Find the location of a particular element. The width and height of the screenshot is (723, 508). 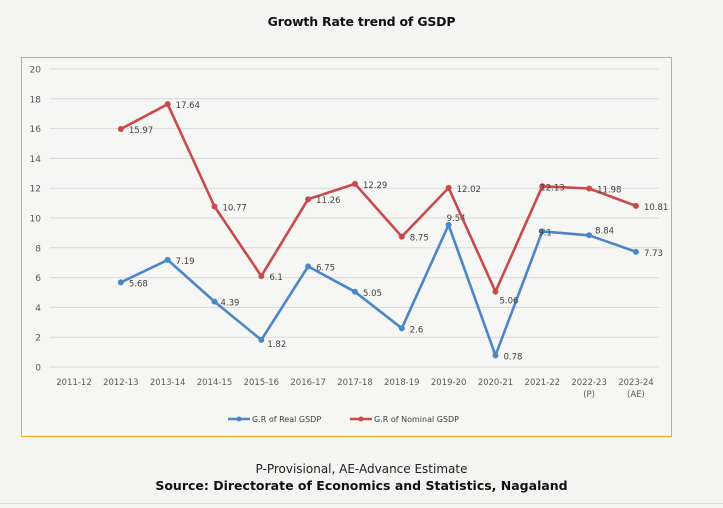

data-label: 5.68 is located at coordinates (138, 284).